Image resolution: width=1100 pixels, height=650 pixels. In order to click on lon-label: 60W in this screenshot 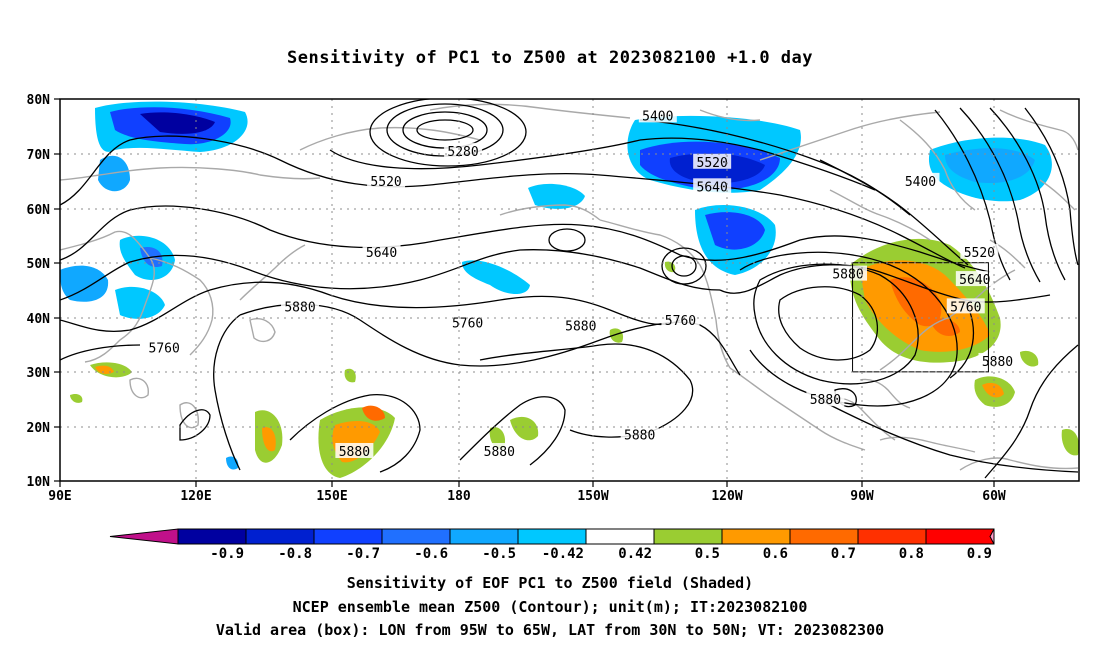, I will do `click(994, 496)`.